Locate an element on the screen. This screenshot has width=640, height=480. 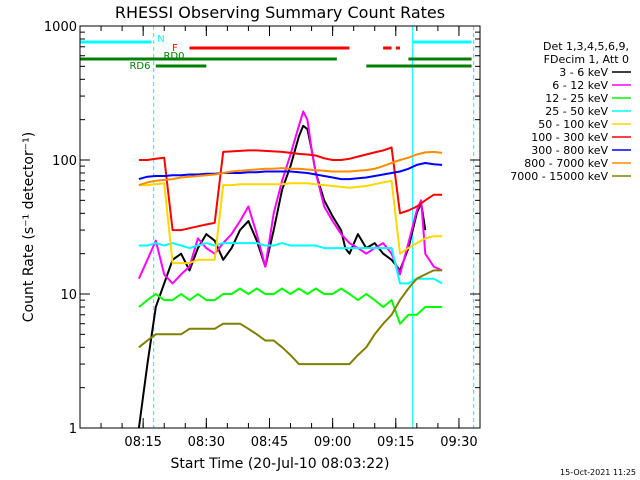
legend-label: 6 - 12 keV is located at coordinates (580, 85).